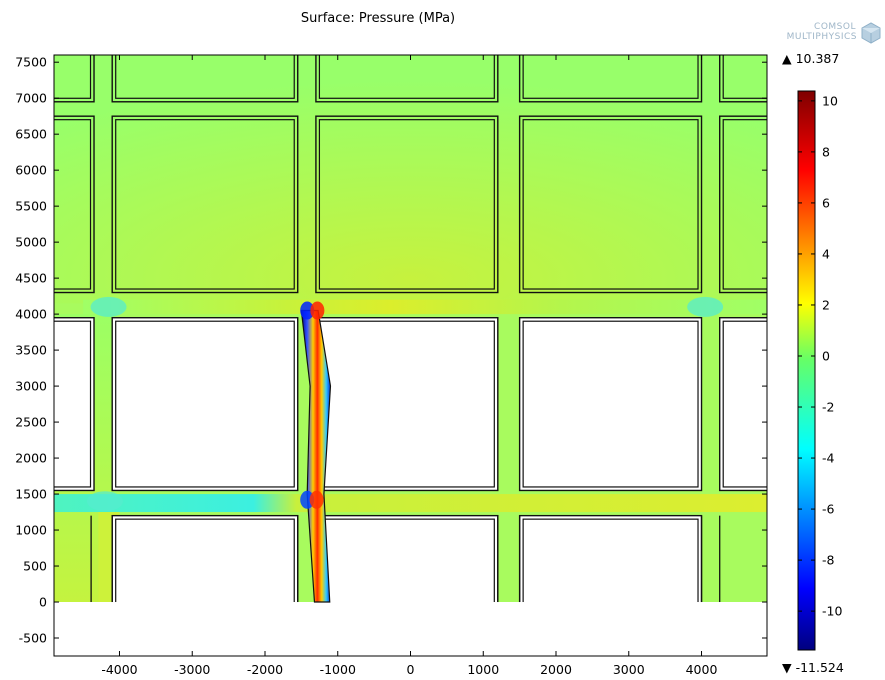 Image resolution: width=885 pixels, height=680 pixels. What do you see at coordinates (702, 669) in the screenshot?
I see `x-tick-label: 4000` at bounding box center [702, 669].